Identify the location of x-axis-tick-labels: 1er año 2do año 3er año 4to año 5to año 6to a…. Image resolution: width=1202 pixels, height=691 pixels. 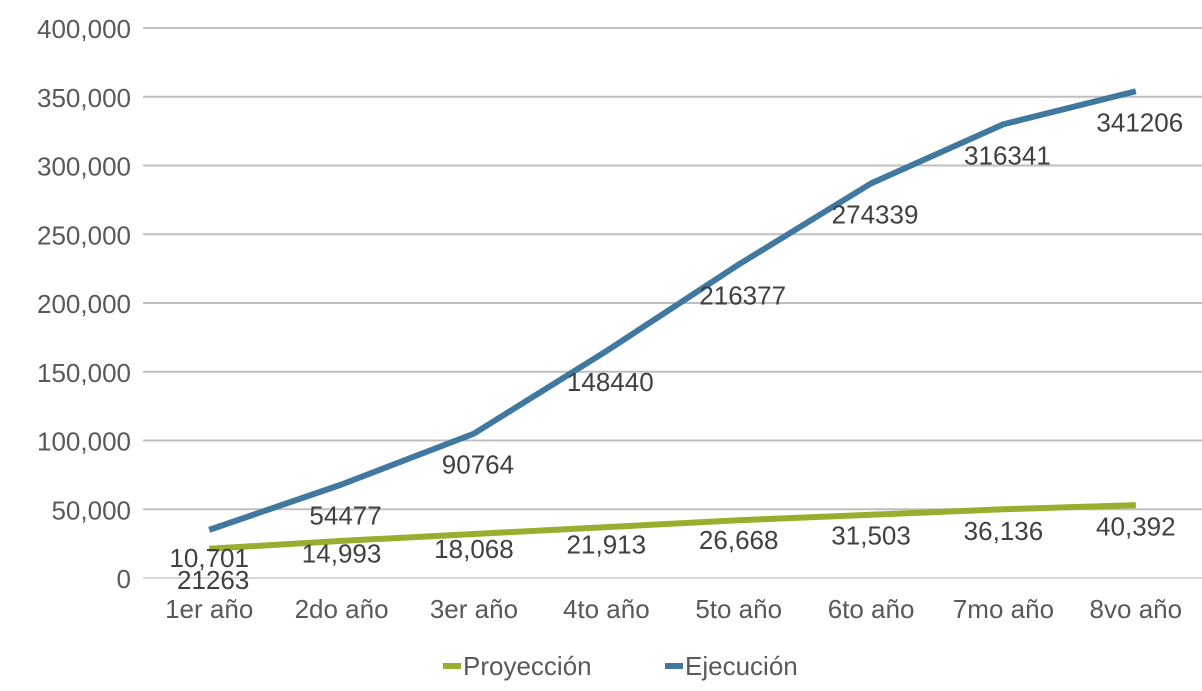
(673, 609).